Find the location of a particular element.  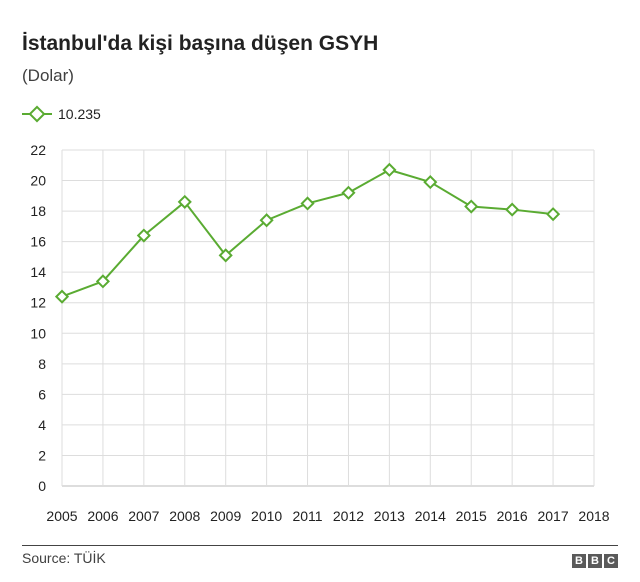

x-tick-label: 2015 is located at coordinates (471, 516).